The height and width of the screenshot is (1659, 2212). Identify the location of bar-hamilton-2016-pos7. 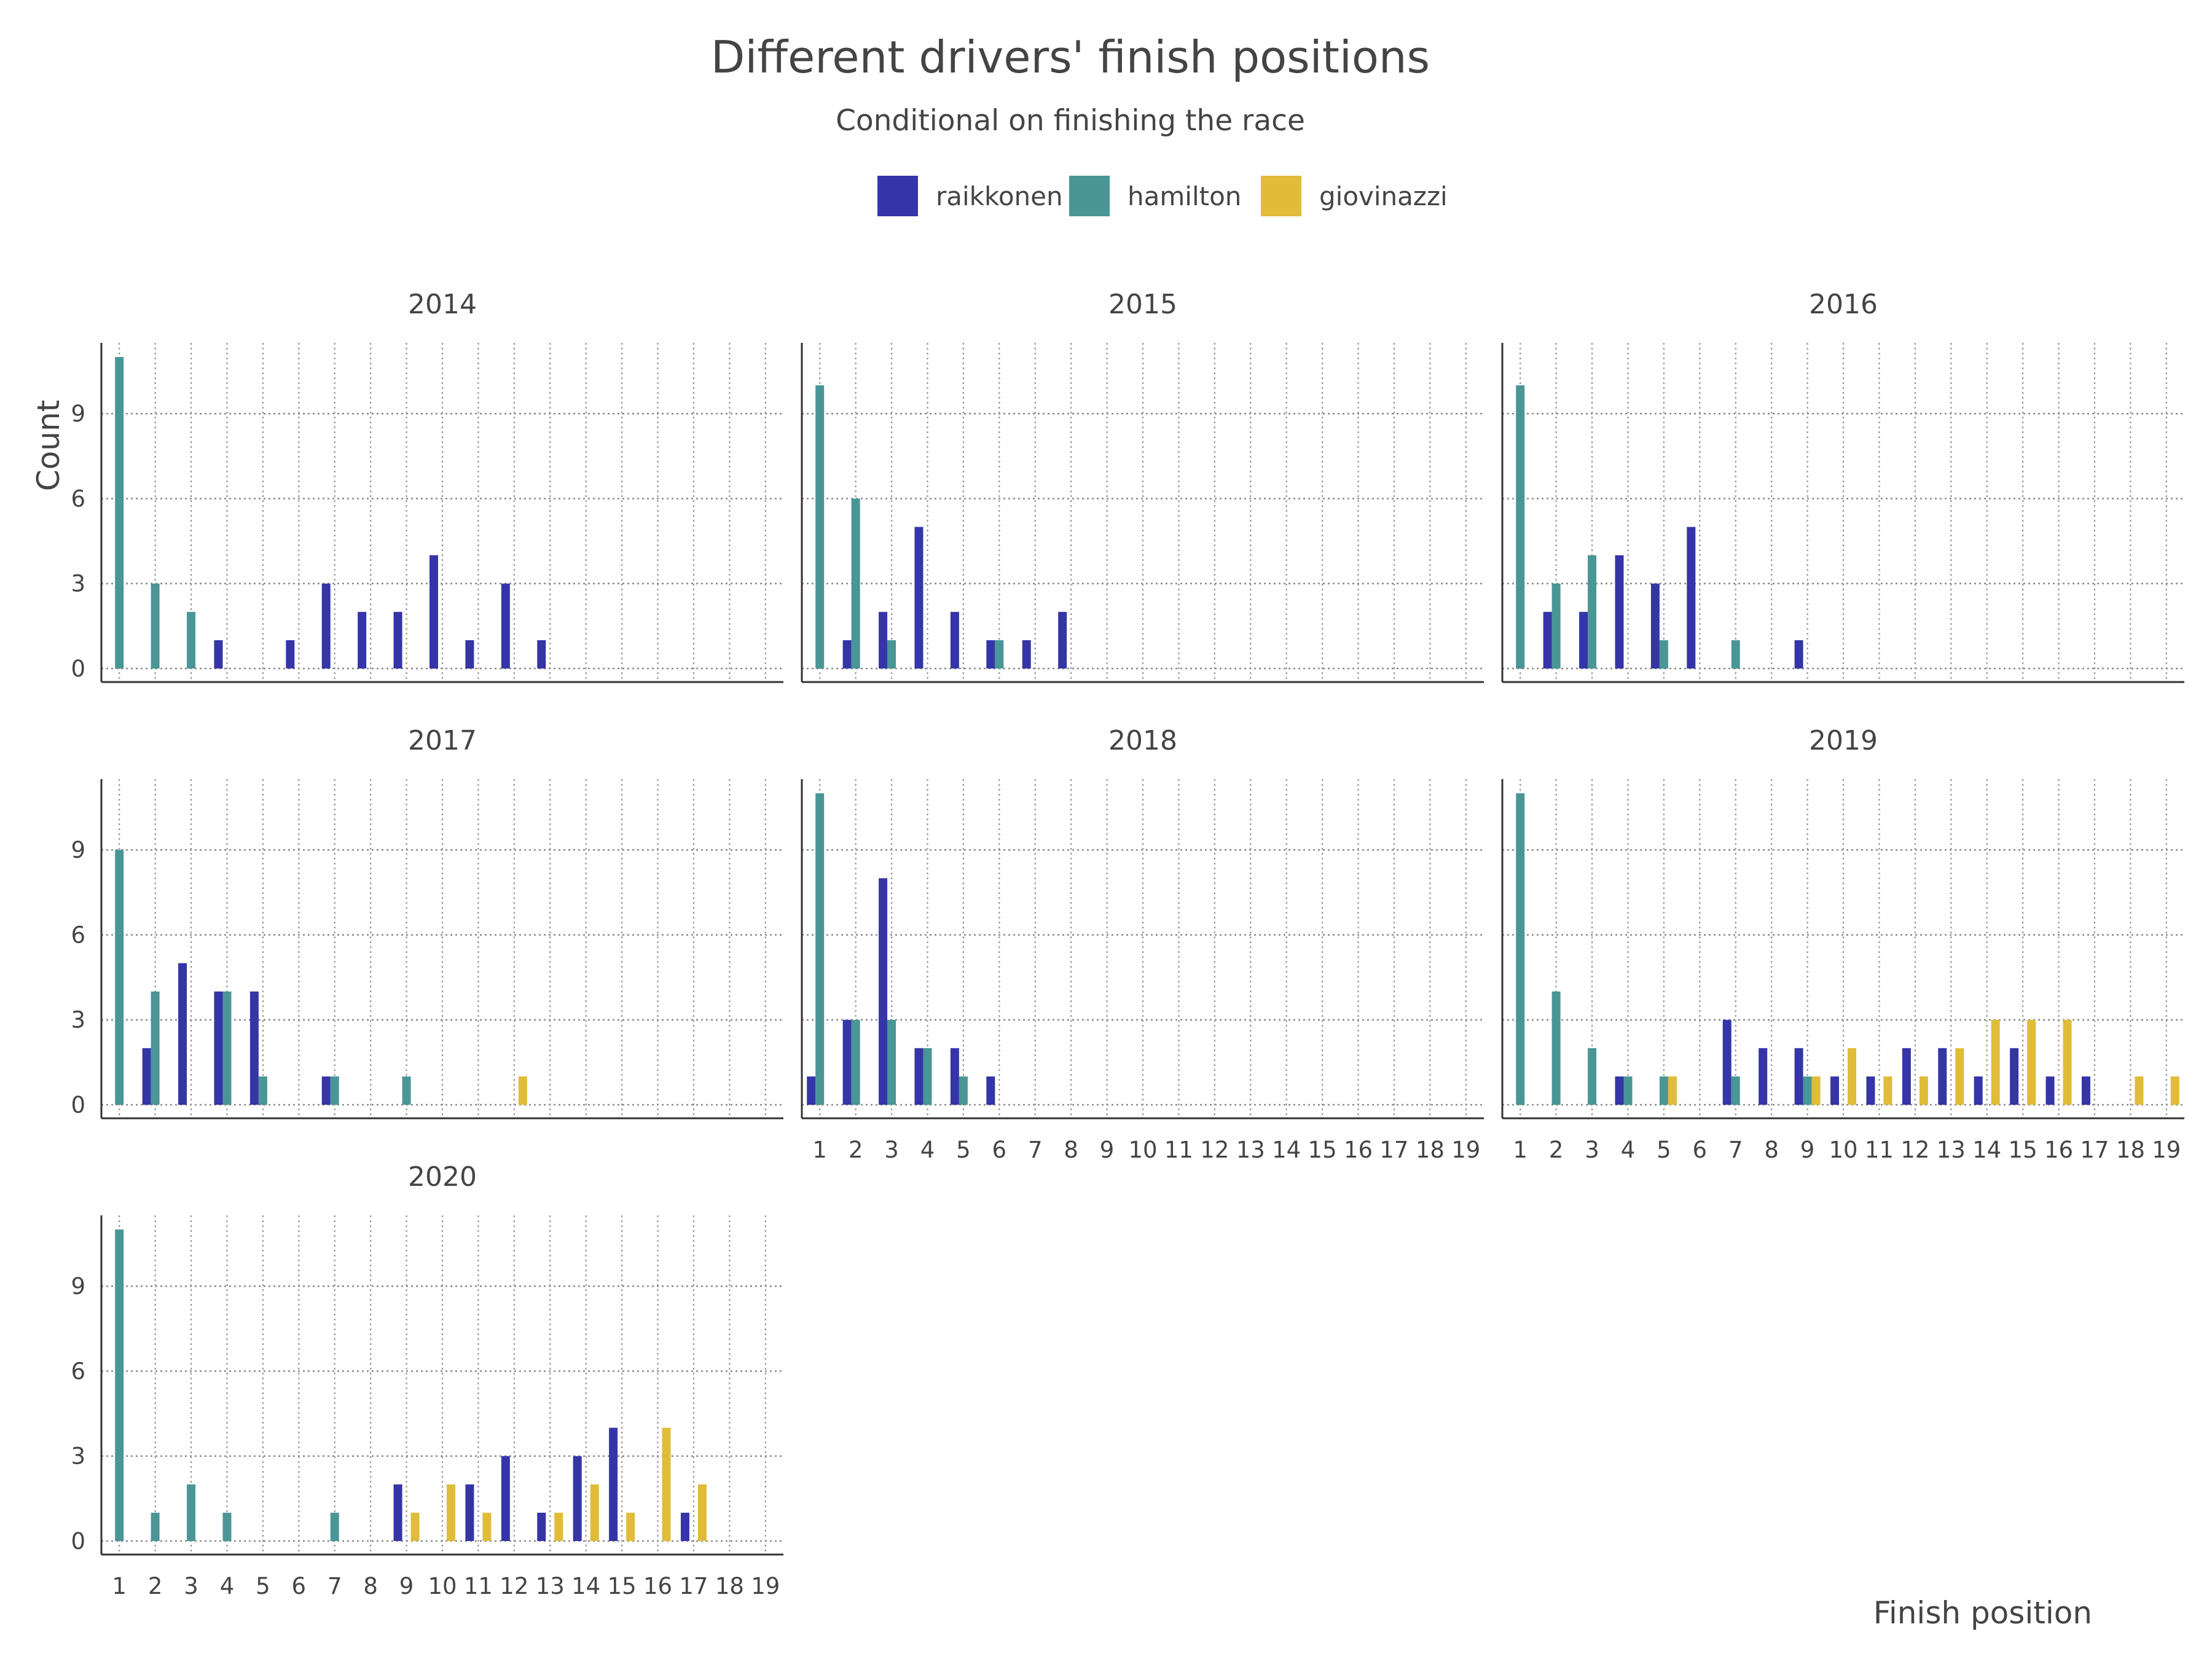
(1735, 654).